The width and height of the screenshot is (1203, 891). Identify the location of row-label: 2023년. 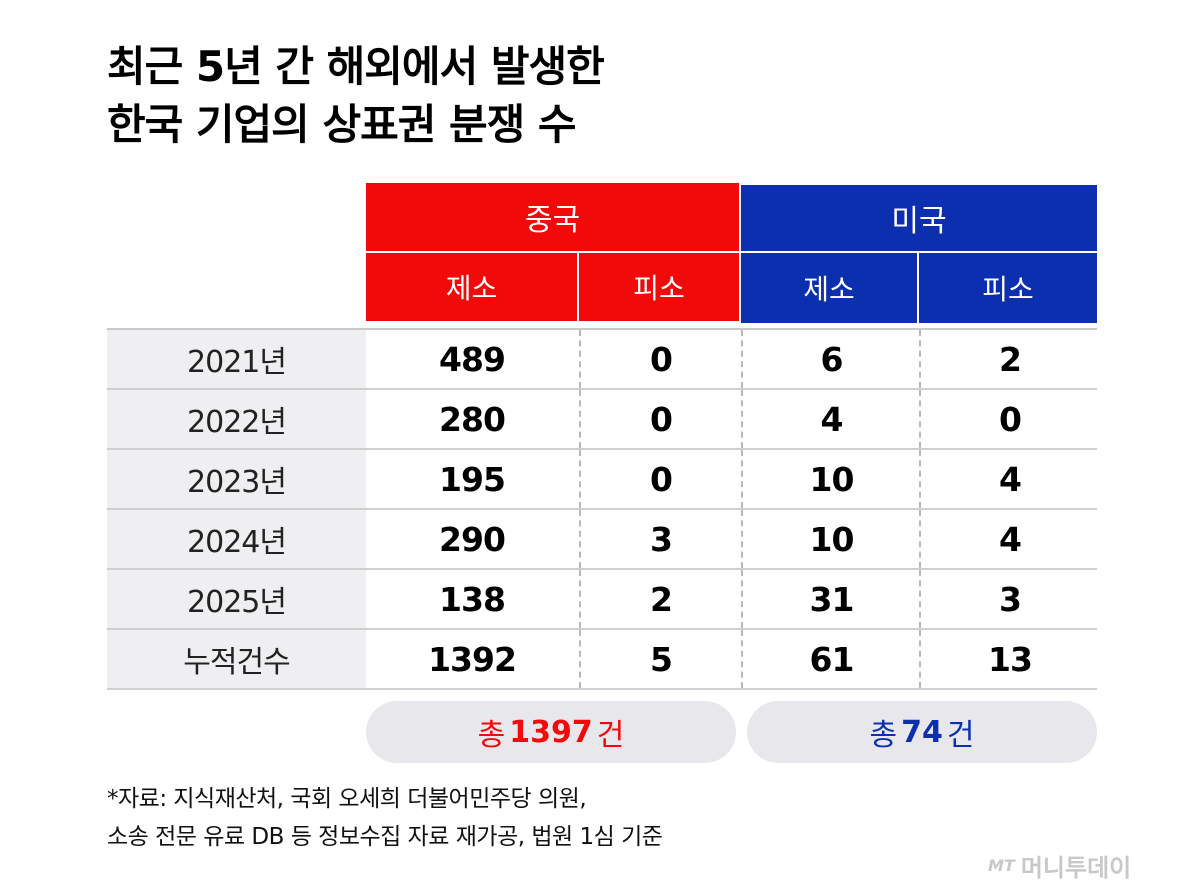
(236, 479).